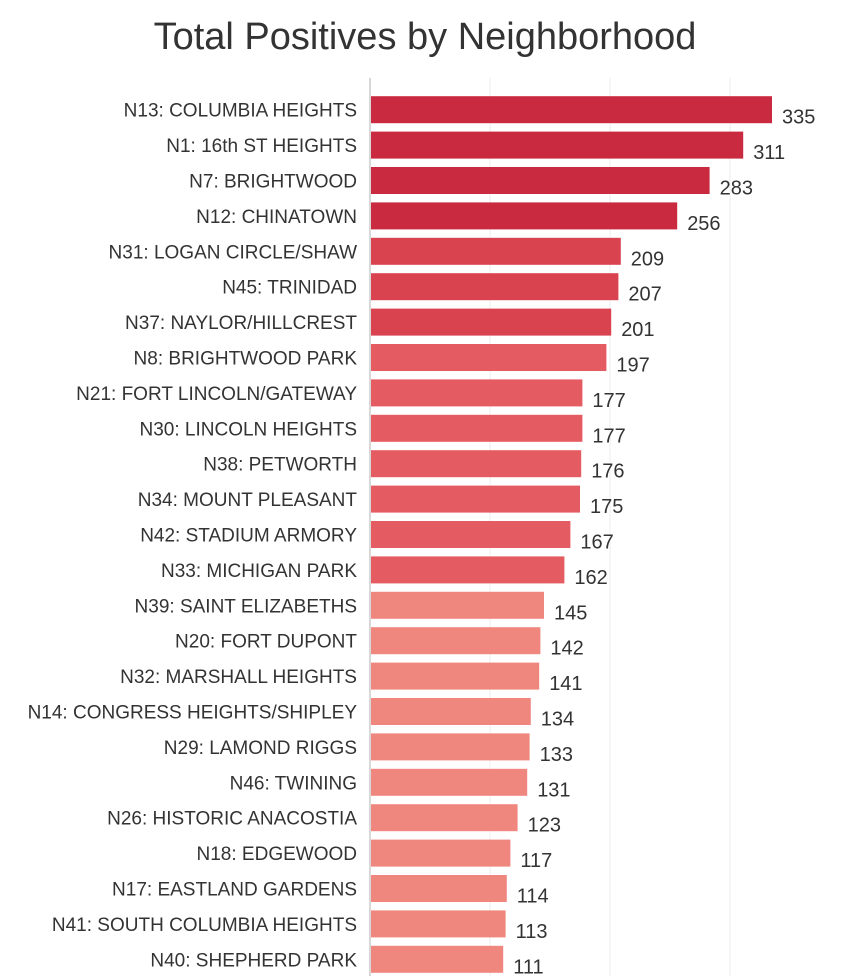 This screenshot has height=976, width=850. What do you see at coordinates (273, 182) in the screenshot?
I see `category-label: N7: BRIGHTWOOD` at bounding box center [273, 182].